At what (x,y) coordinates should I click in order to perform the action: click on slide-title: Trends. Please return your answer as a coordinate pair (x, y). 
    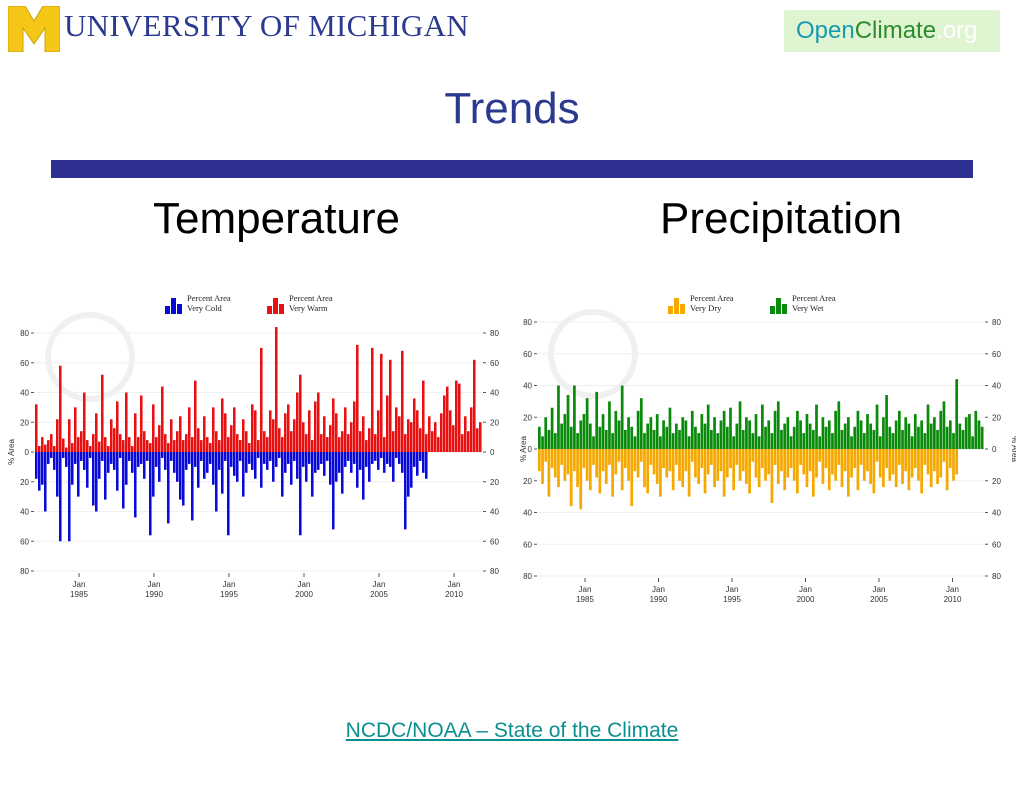
    Looking at the image, I should click on (512, 108).